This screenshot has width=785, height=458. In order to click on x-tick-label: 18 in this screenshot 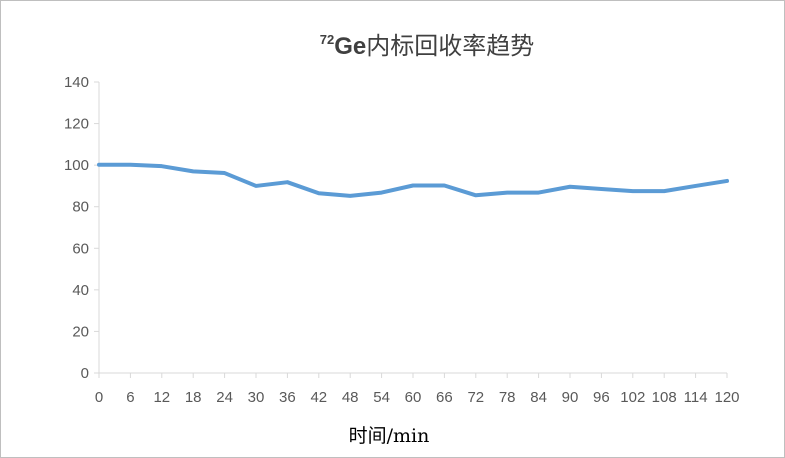, I will do `click(193, 397)`.